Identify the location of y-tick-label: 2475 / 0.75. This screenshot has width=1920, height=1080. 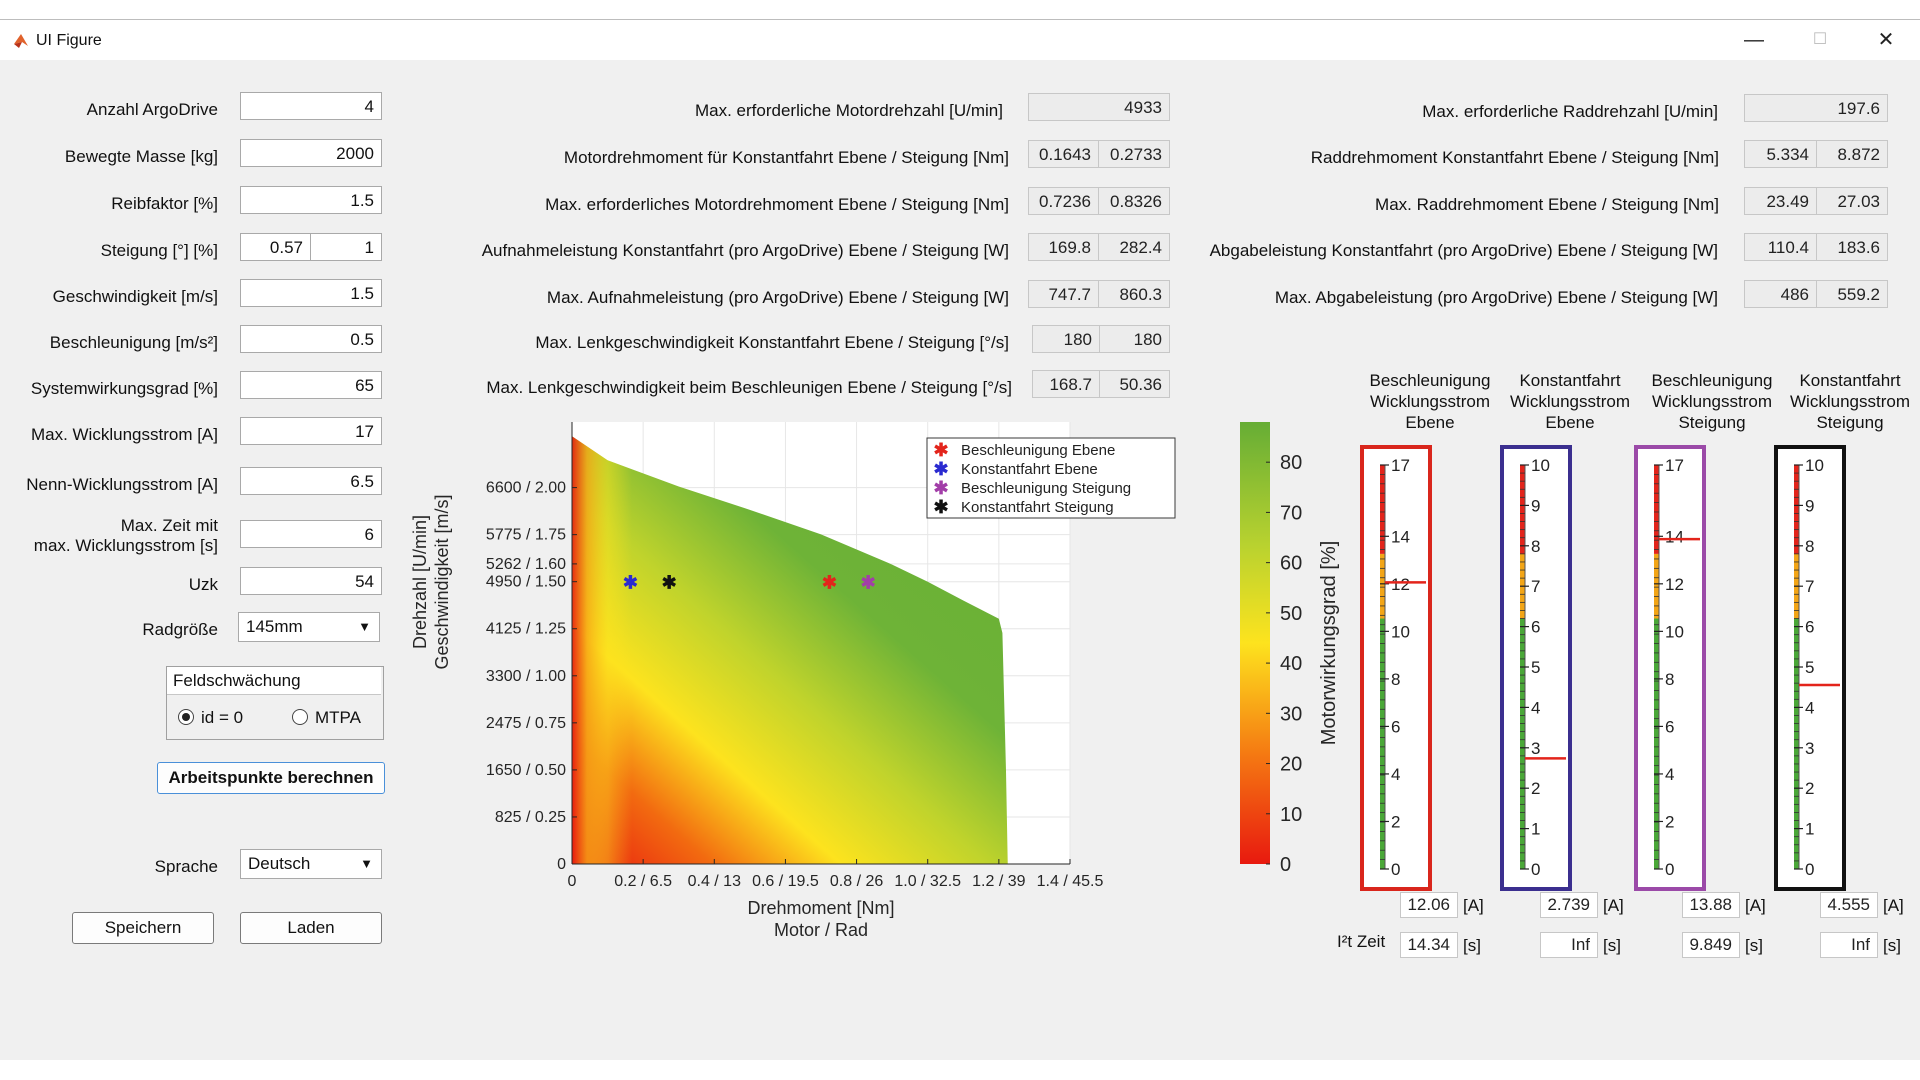
(526, 723).